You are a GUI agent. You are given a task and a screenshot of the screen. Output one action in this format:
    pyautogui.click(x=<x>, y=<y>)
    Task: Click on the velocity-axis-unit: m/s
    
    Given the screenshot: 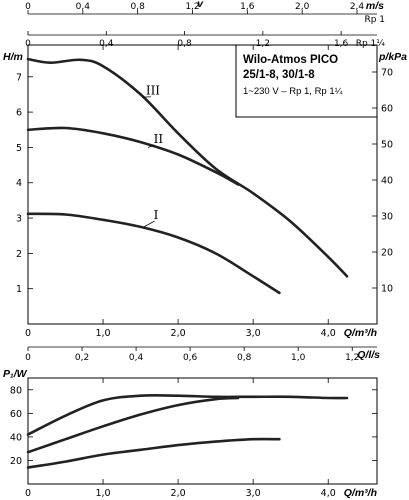 What is the action you would take?
    pyautogui.click(x=375, y=6)
    